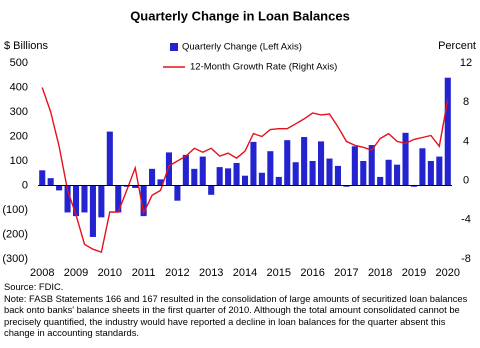 The height and width of the screenshot is (348, 480). What do you see at coordinates (466, 259) in the screenshot?
I see `y2-tick-label: -8` at bounding box center [466, 259].